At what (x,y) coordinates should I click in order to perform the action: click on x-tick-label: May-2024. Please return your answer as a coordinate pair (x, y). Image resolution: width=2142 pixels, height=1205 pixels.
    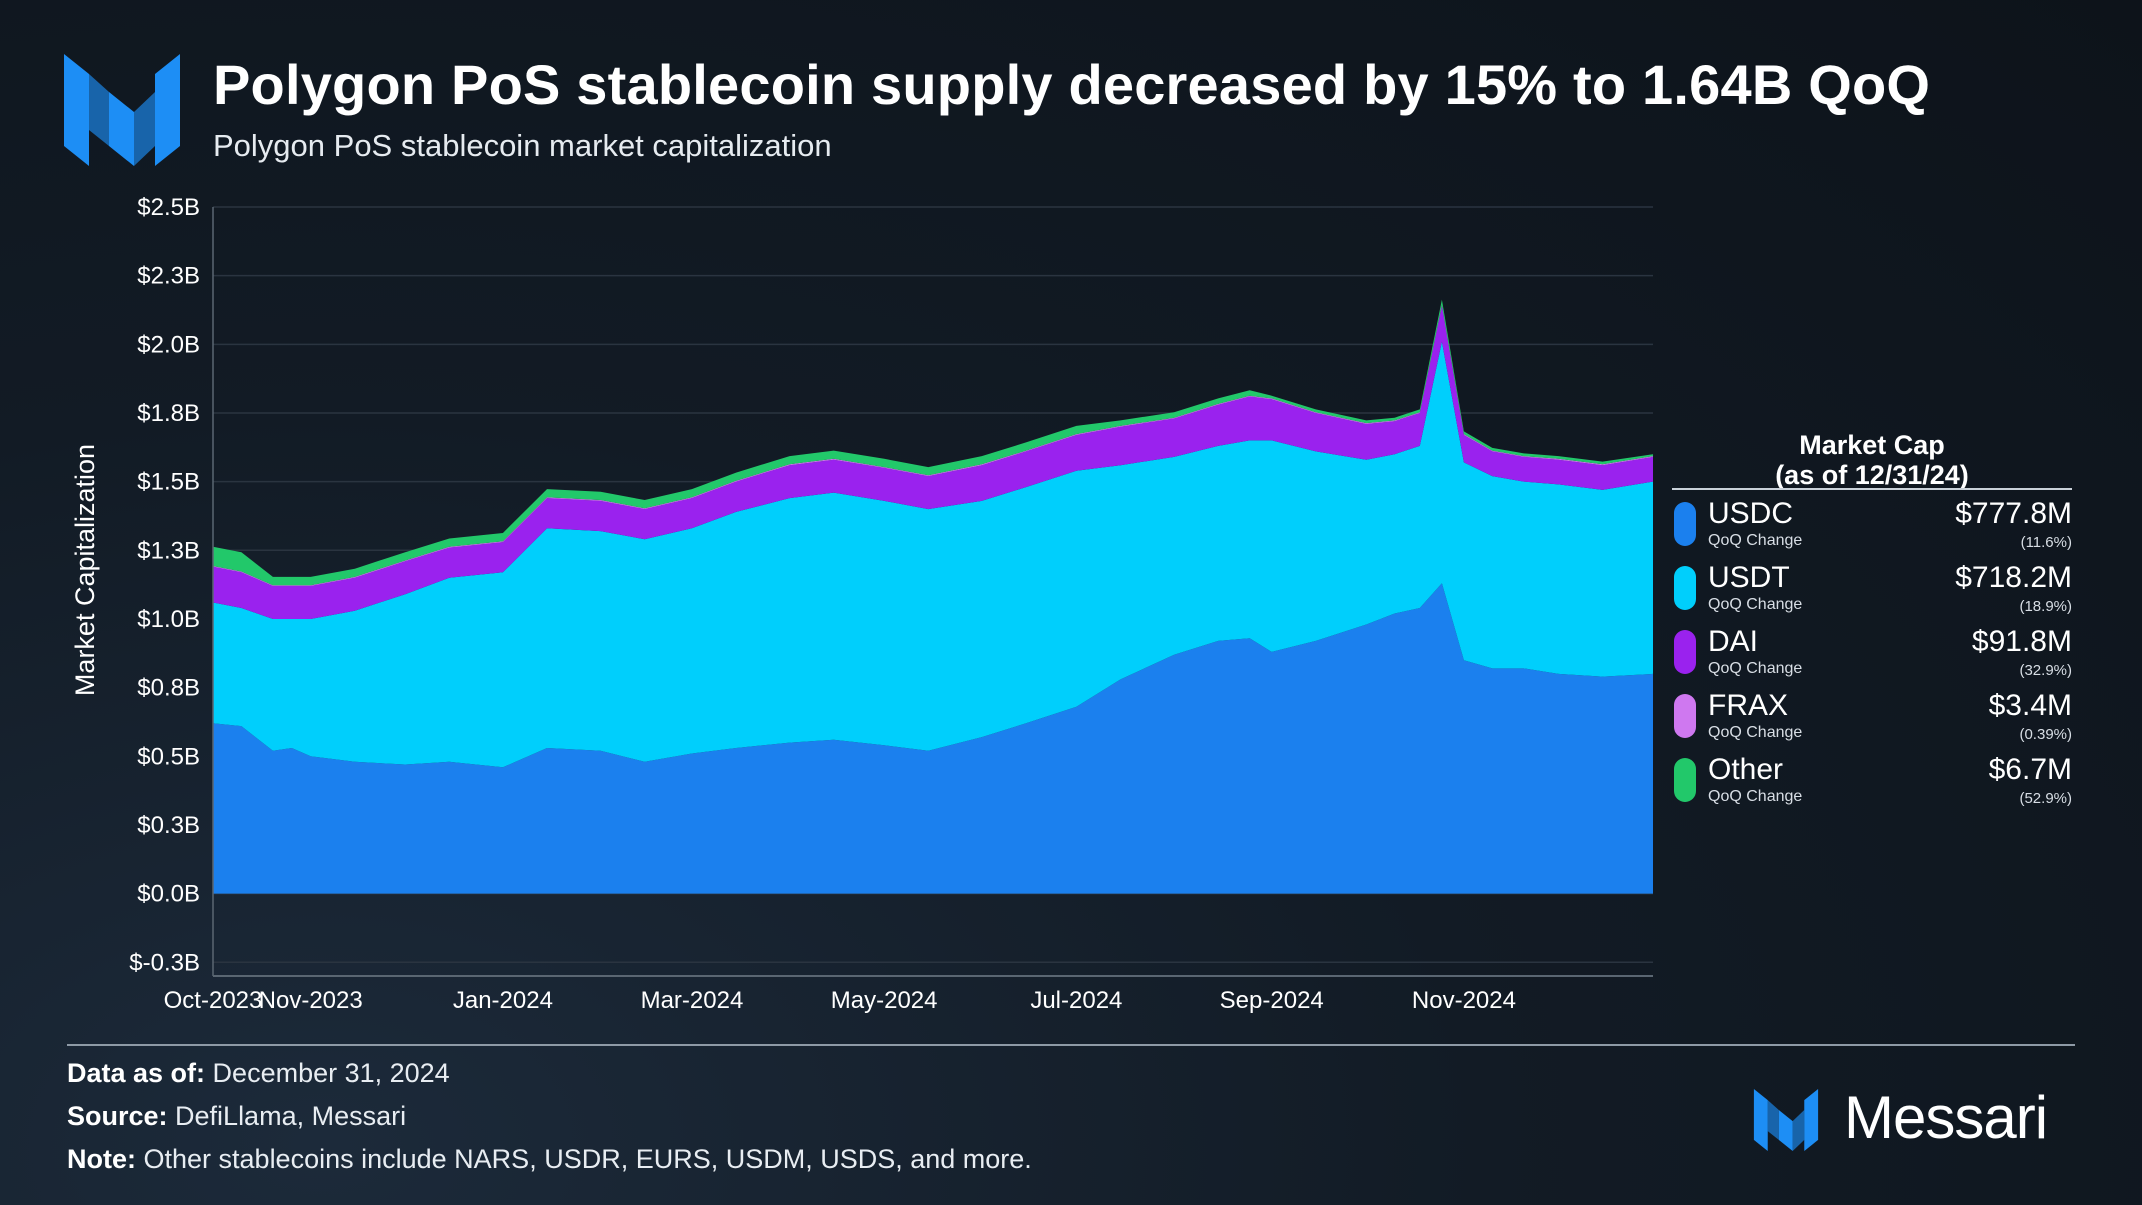
    Looking at the image, I should click on (884, 1000).